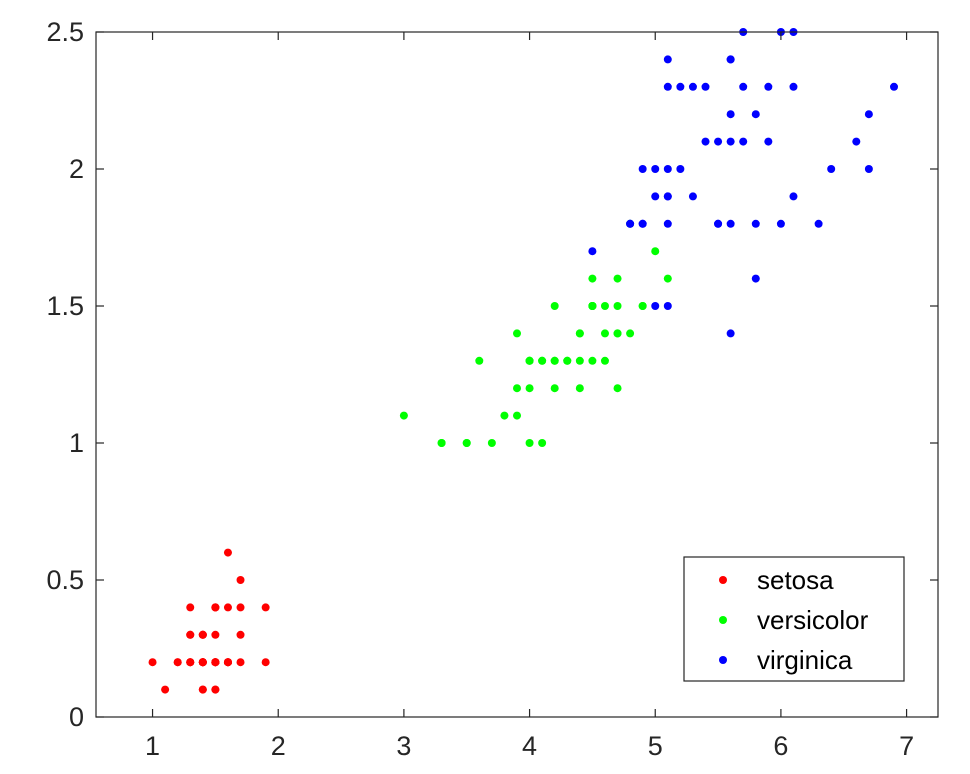 The height and width of the screenshot is (774, 970). I want to click on x-tick-label: 1, so click(152, 746).